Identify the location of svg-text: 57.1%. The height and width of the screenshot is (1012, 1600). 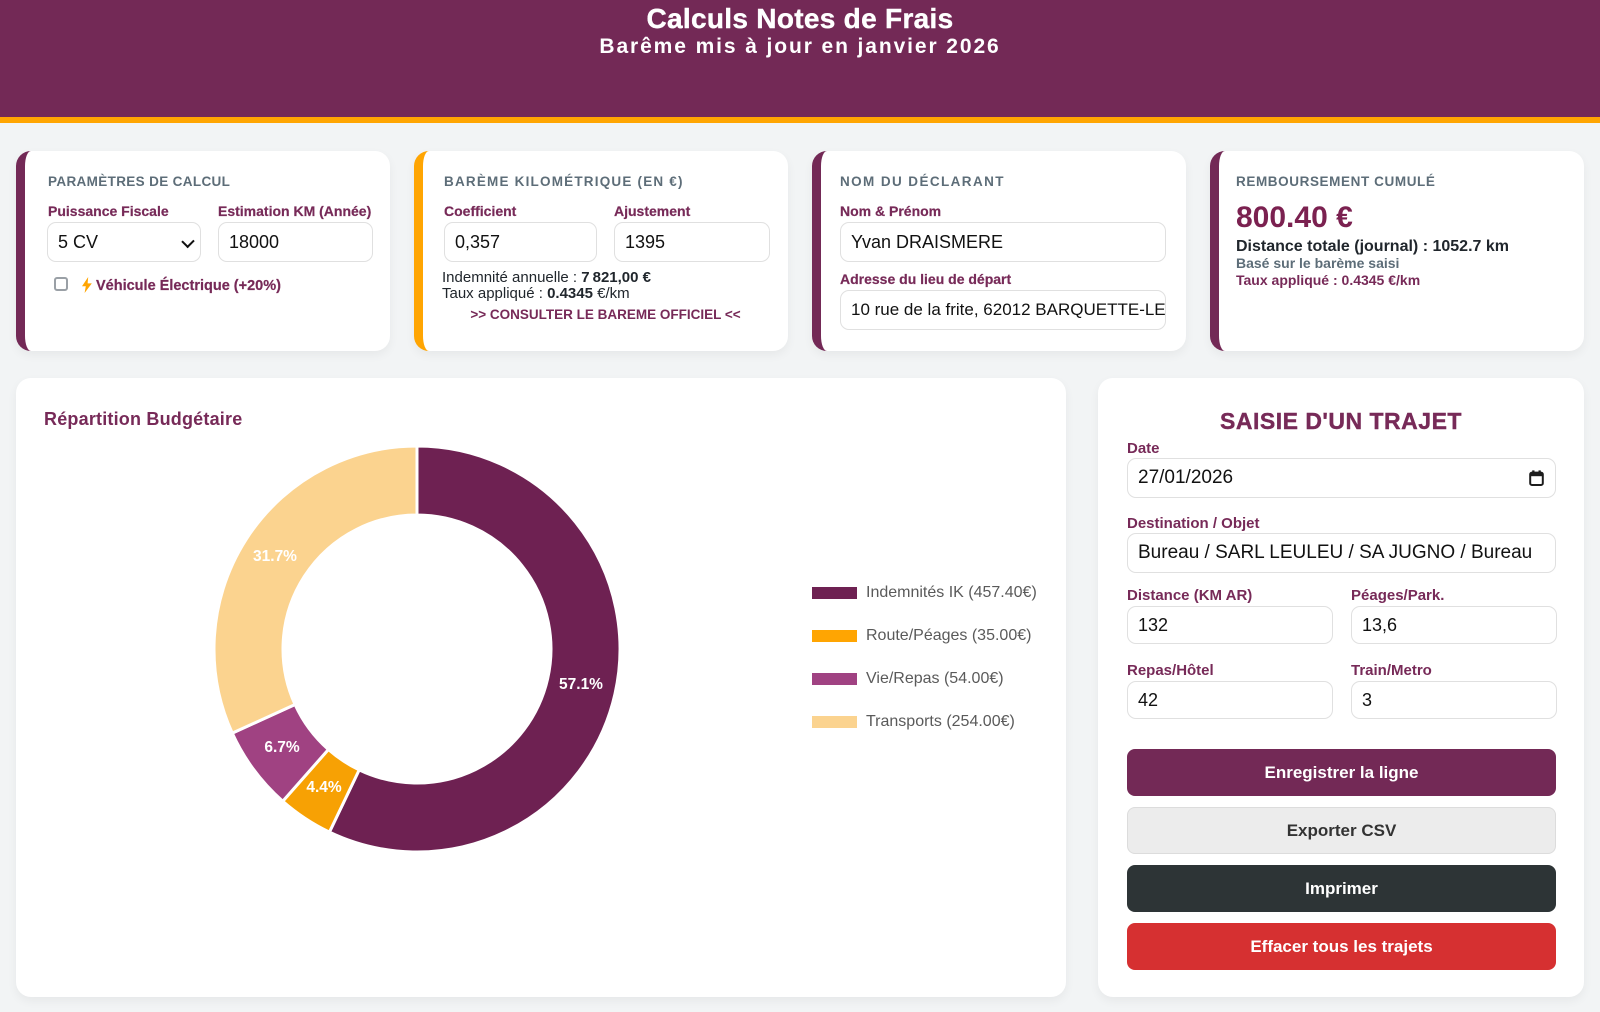
(581, 684).